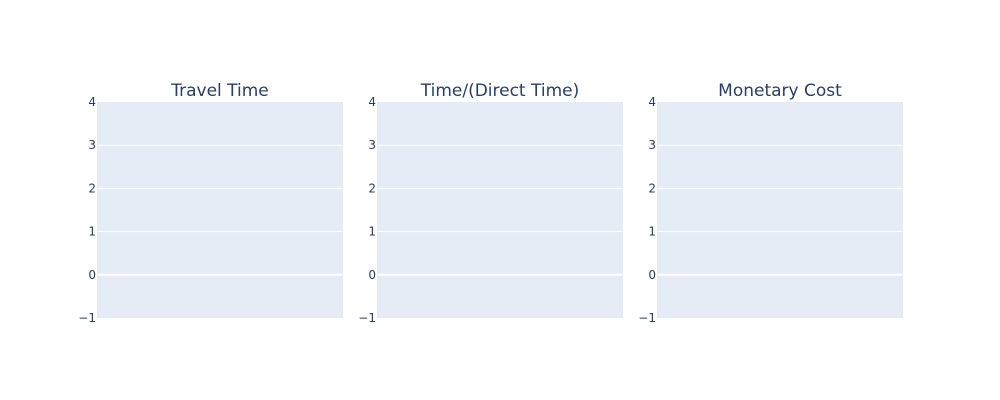 This screenshot has height=400, width=1000. Describe the element at coordinates (500, 91) in the screenshot. I see `subplot-title: Time/(Direct Time)` at that location.